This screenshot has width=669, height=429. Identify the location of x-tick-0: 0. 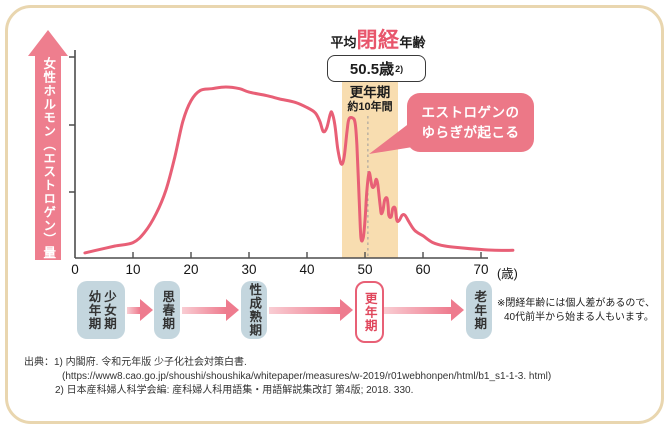
(75, 269).